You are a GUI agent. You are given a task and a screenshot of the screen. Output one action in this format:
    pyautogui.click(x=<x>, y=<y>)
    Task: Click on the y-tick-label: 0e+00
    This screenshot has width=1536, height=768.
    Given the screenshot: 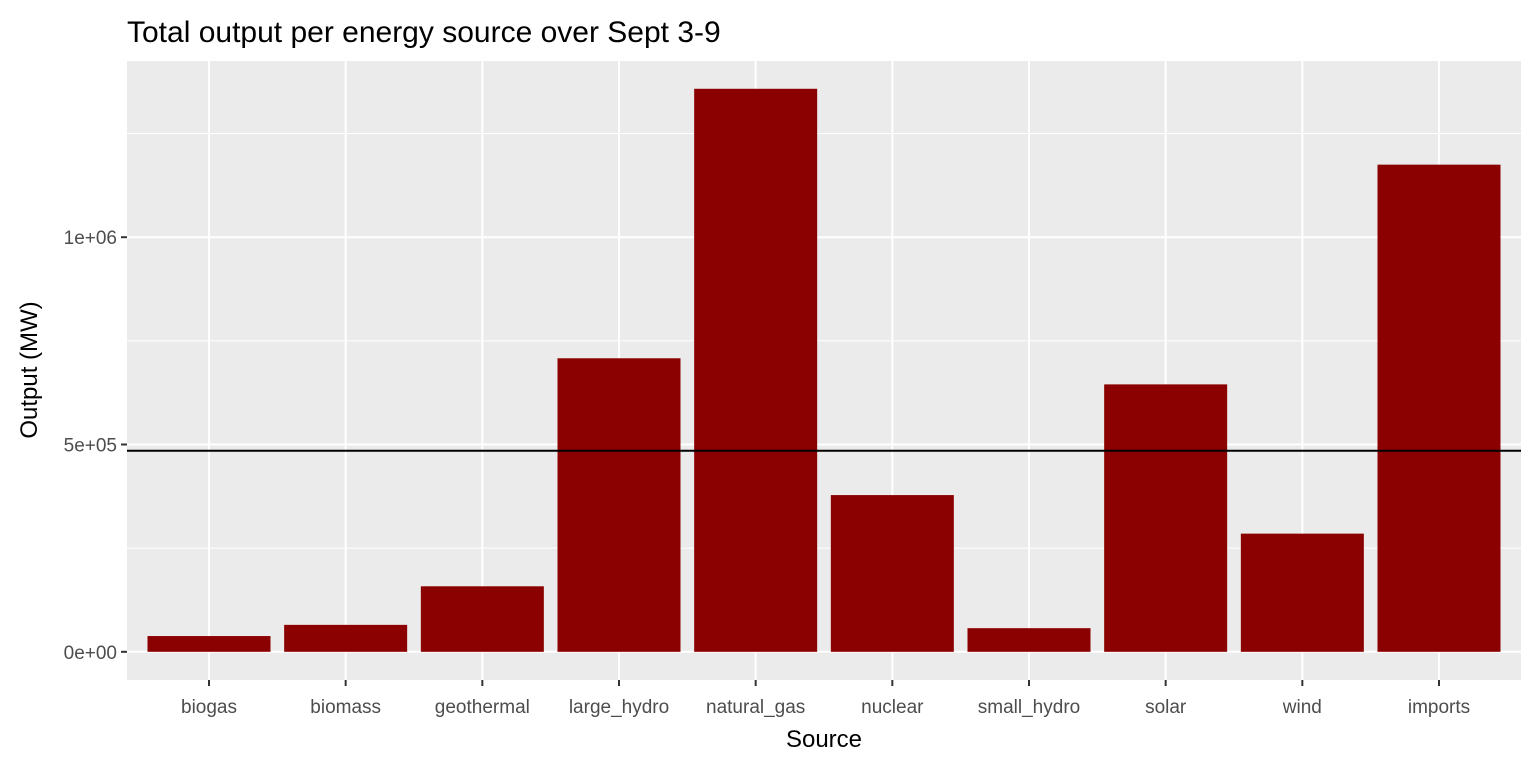 What is the action you would take?
    pyautogui.click(x=90, y=653)
    